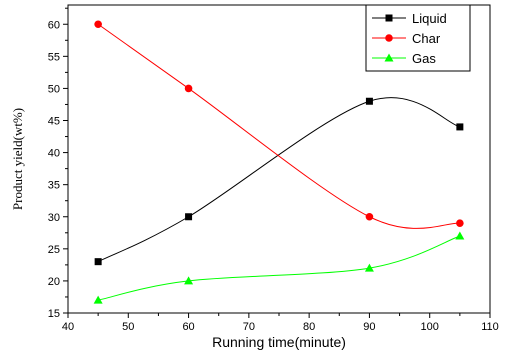  What do you see at coordinates (54, 250) in the screenshot?
I see `y-tick-label: 25` at bounding box center [54, 250].